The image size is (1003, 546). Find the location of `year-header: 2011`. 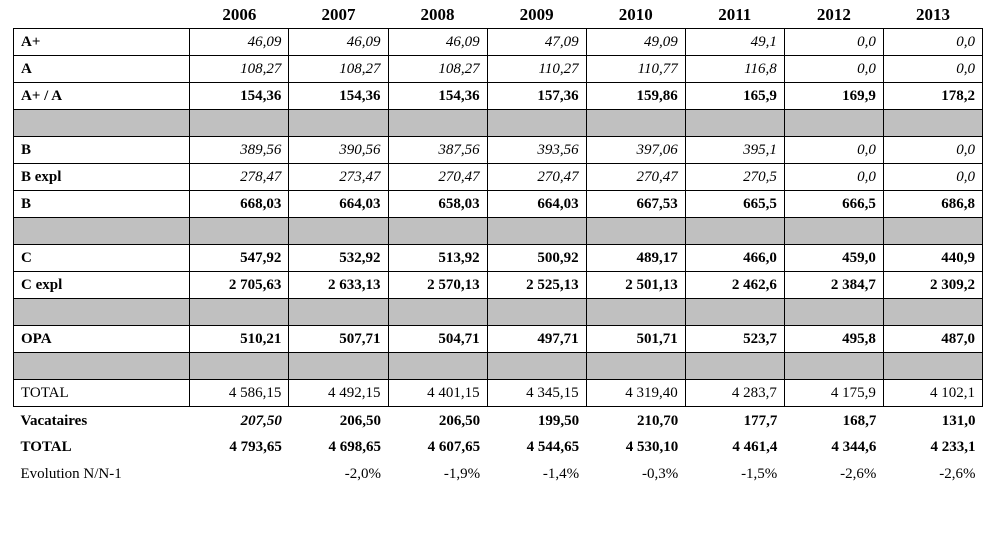

year-header: 2011 is located at coordinates (735, 14).